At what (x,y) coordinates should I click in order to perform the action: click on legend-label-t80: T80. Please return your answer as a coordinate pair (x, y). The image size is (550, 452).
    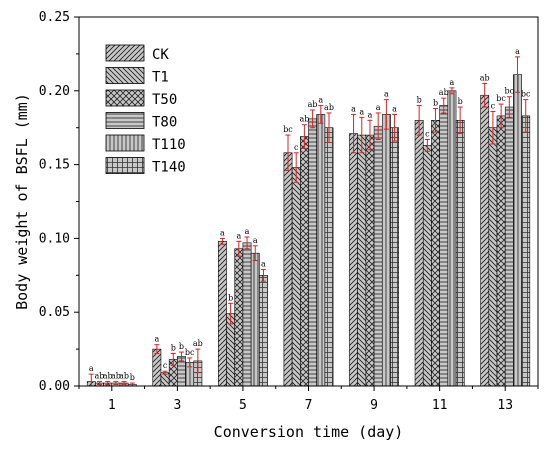
    Looking at the image, I should click on (164, 123).